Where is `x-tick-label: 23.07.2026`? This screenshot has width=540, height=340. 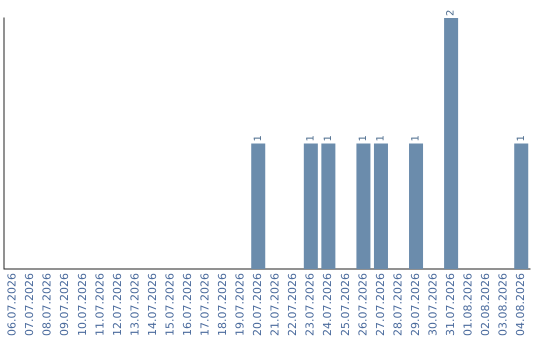
x-tick-label: 23.07.2026 is located at coordinates (310, 304).